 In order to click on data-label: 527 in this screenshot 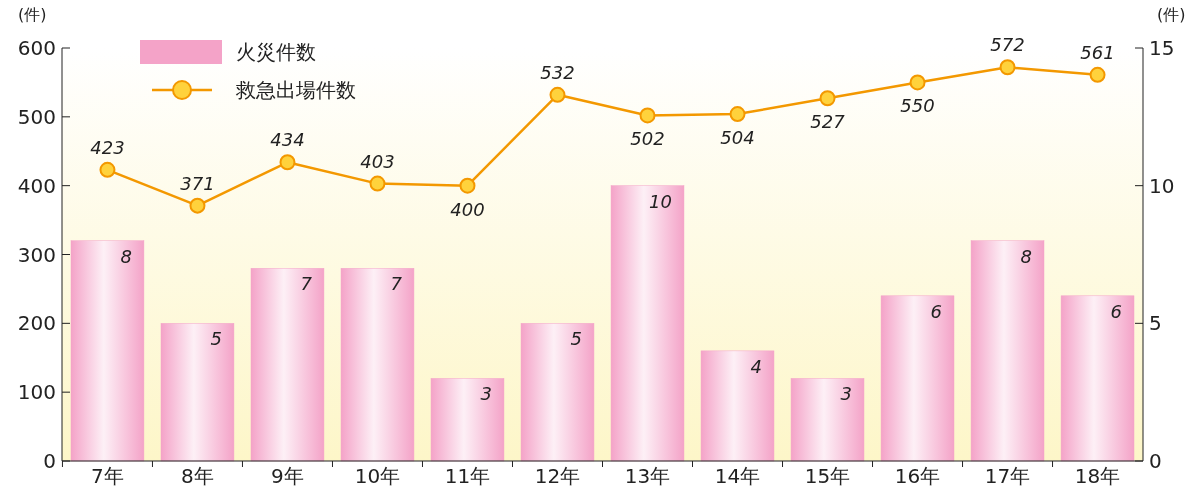, I will do `click(828, 122)`.